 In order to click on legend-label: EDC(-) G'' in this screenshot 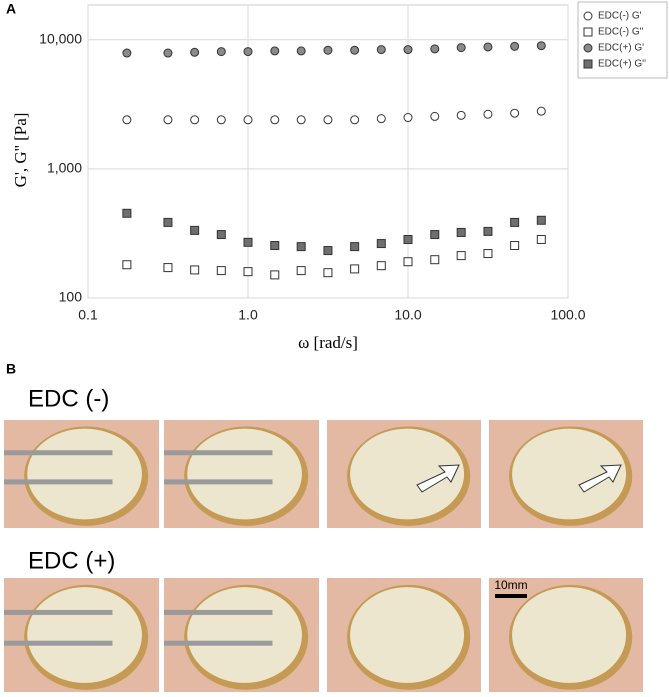, I will do `click(621, 32)`.